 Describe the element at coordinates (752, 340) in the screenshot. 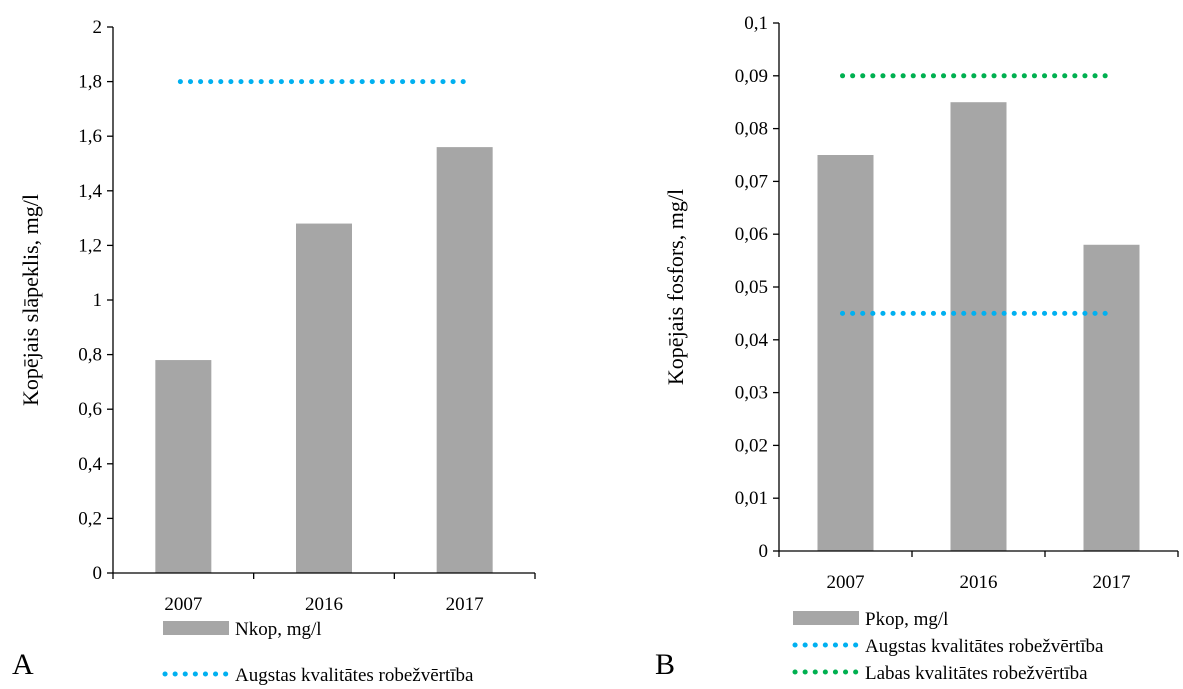

I see `y-tick-label: 0,04` at that location.